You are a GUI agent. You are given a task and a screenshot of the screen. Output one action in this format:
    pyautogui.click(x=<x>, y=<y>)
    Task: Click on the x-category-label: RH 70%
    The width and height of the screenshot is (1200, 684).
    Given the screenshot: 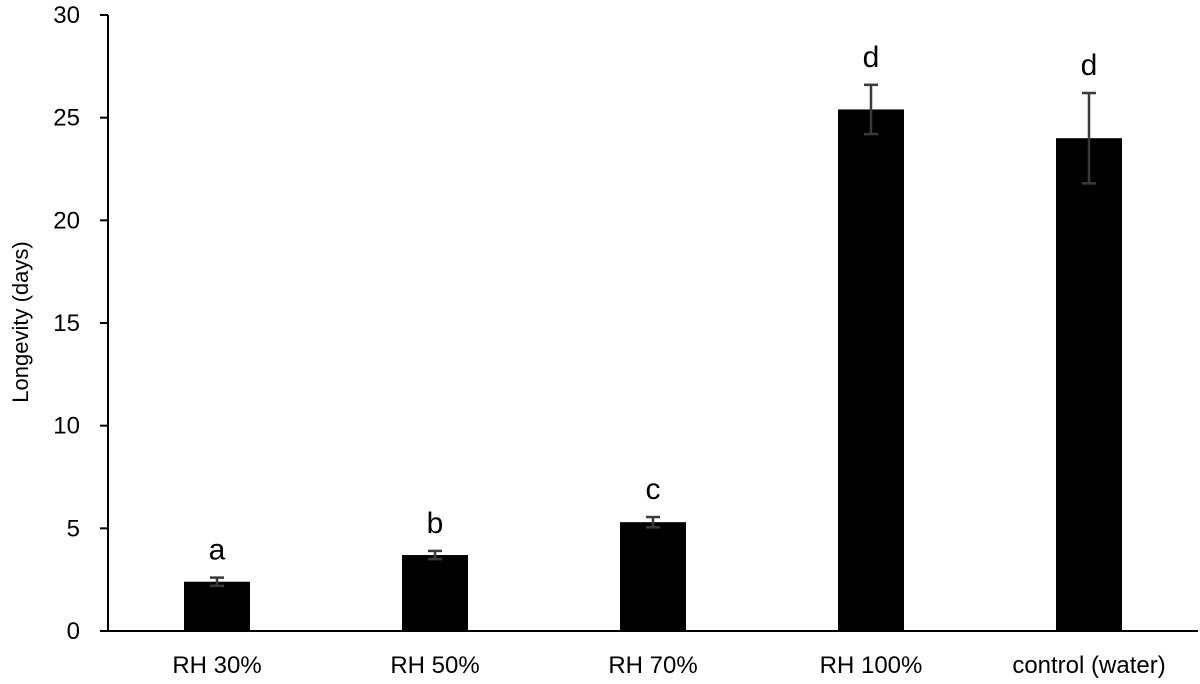 What is the action you would take?
    pyautogui.click(x=652, y=665)
    